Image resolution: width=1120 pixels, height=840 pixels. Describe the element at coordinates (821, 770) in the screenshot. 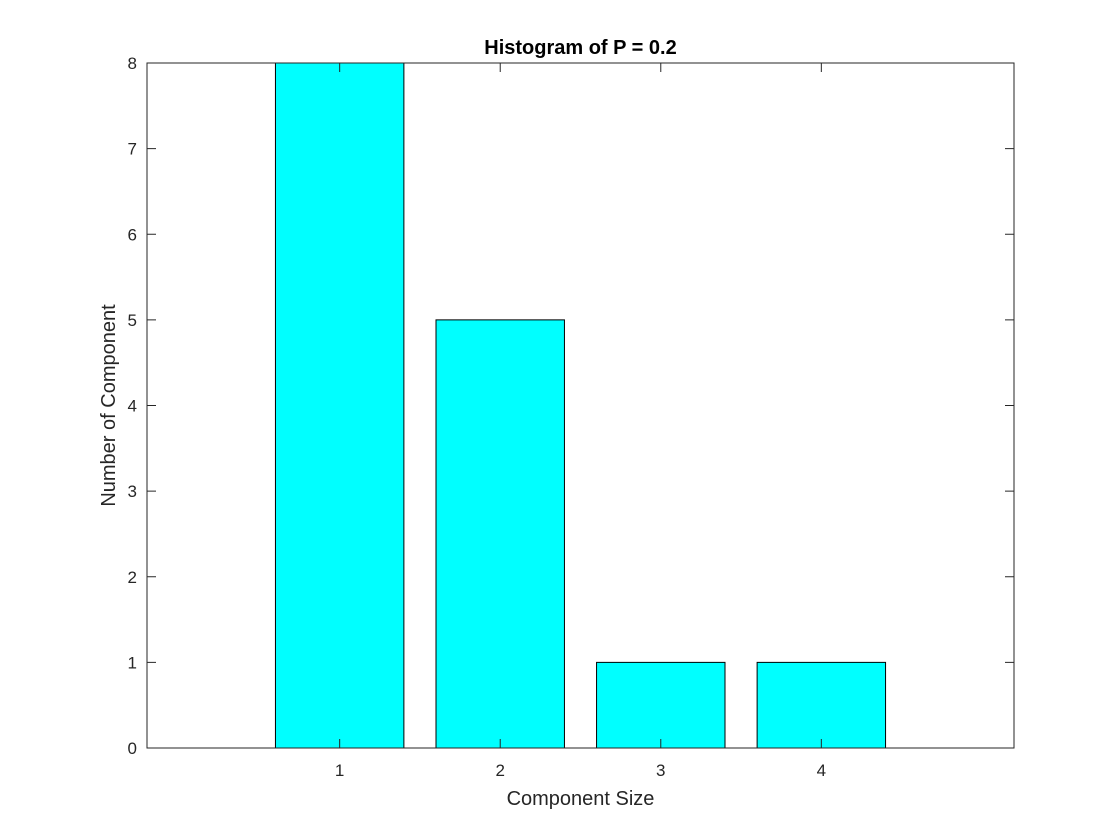

I see `x-tick-label: 4` at that location.